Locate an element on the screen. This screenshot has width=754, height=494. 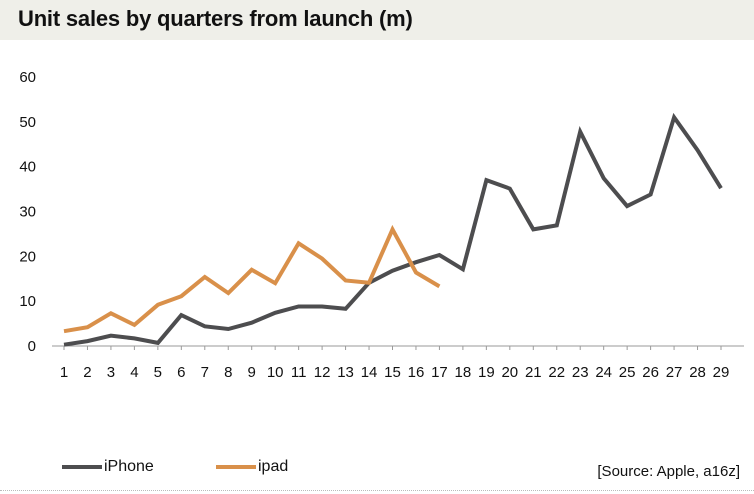
title-bar: Unit sales by quarters from launch (m) is located at coordinates (377, 20).